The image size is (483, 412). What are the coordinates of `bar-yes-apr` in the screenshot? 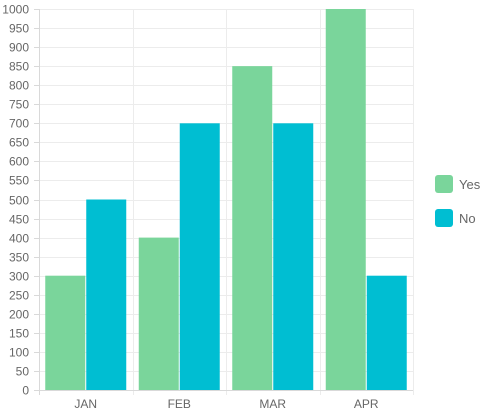 It's located at (345, 199).